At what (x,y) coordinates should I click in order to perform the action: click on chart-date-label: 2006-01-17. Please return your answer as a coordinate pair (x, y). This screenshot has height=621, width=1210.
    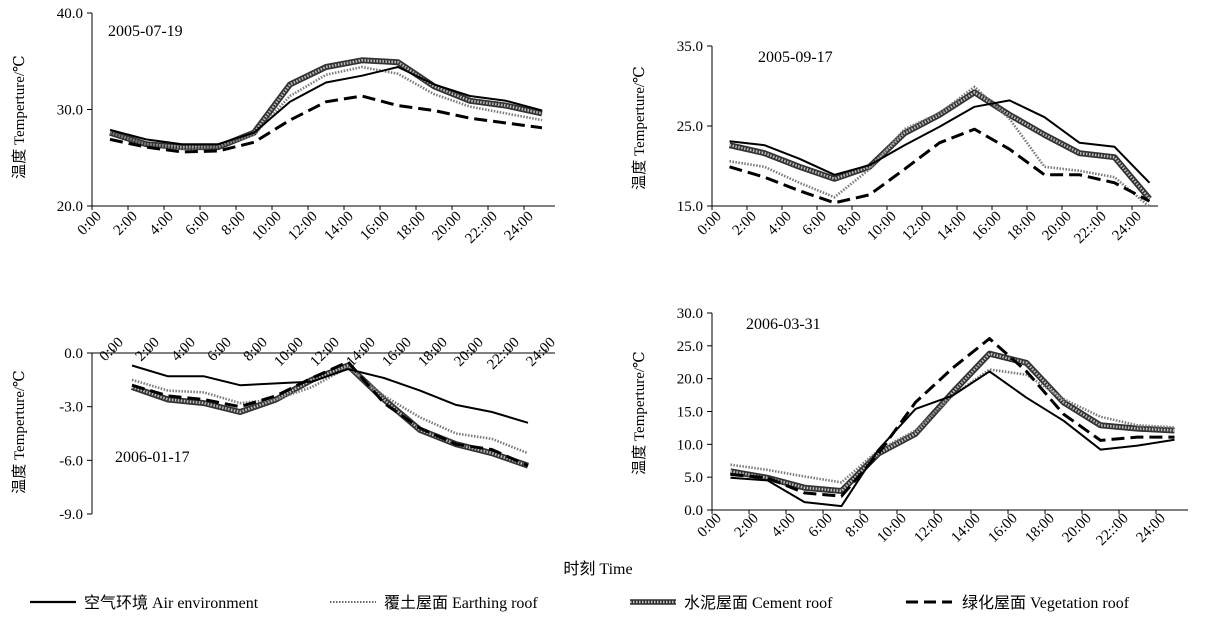
    Looking at the image, I should click on (152, 457).